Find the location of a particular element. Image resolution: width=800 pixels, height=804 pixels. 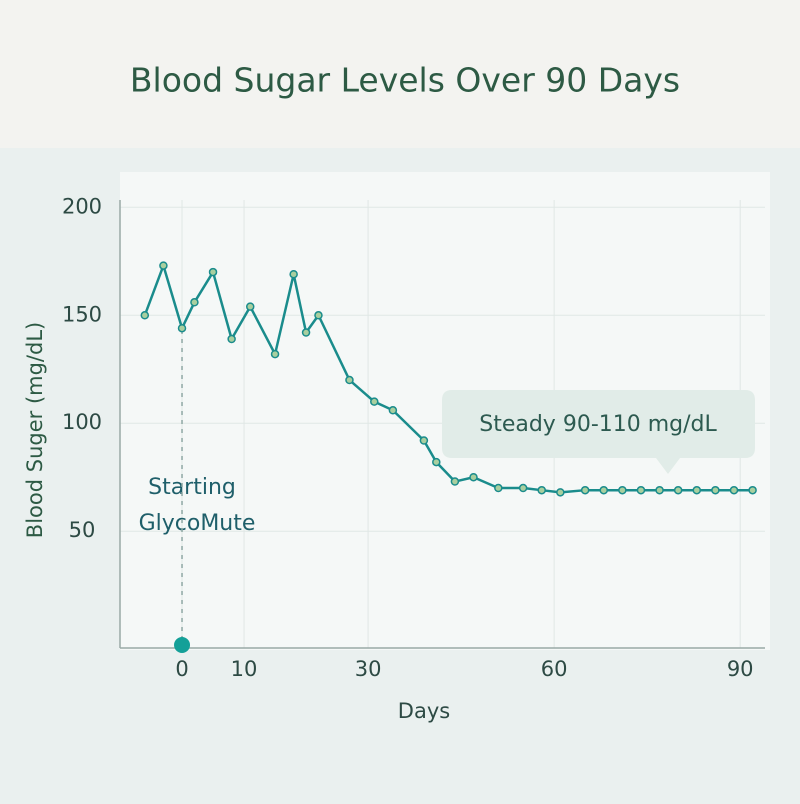

x-tick-label: 60 is located at coordinates (554, 669).